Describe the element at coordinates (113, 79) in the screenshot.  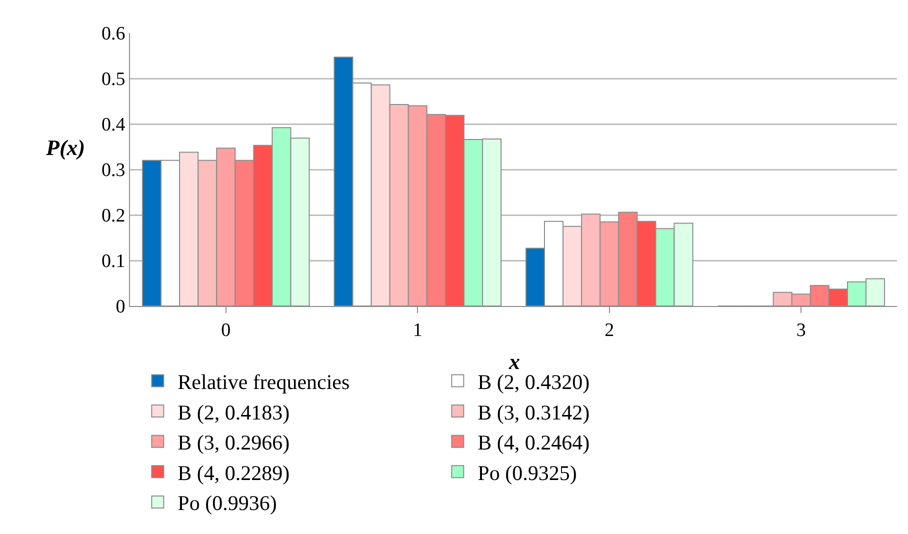
I see `y-tick-label: 0.5` at that location.